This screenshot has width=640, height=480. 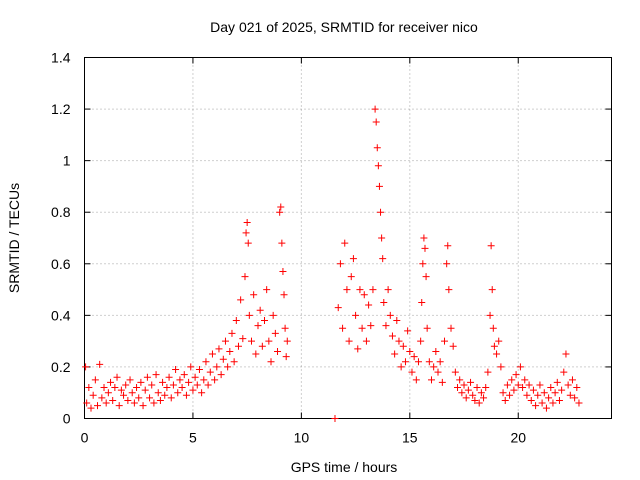 What do you see at coordinates (302, 438) in the screenshot?
I see `x-tick-label: 10` at bounding box center [302, 438].